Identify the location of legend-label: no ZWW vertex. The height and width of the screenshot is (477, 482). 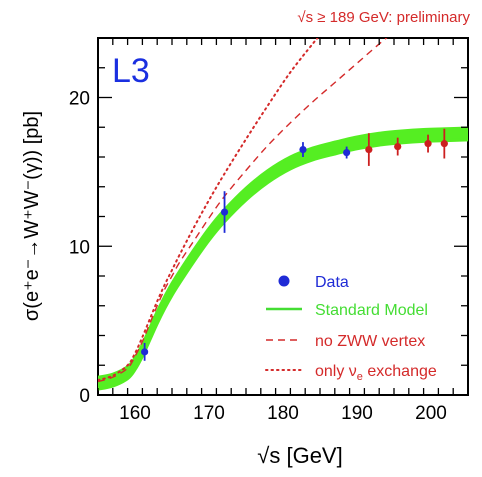
(370, 341).